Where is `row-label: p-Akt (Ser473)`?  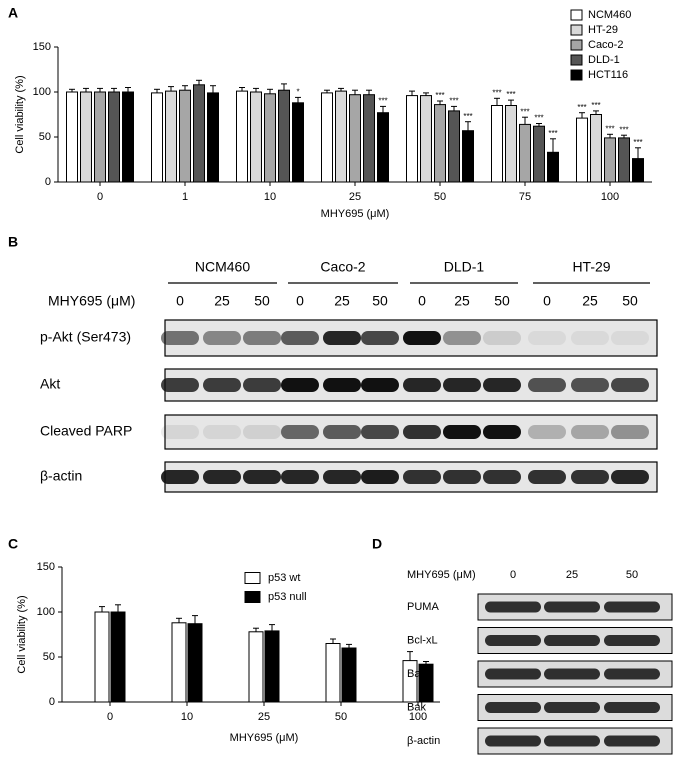 row-label: p-Akt (Ser473) is located at coordinates (85, 337).